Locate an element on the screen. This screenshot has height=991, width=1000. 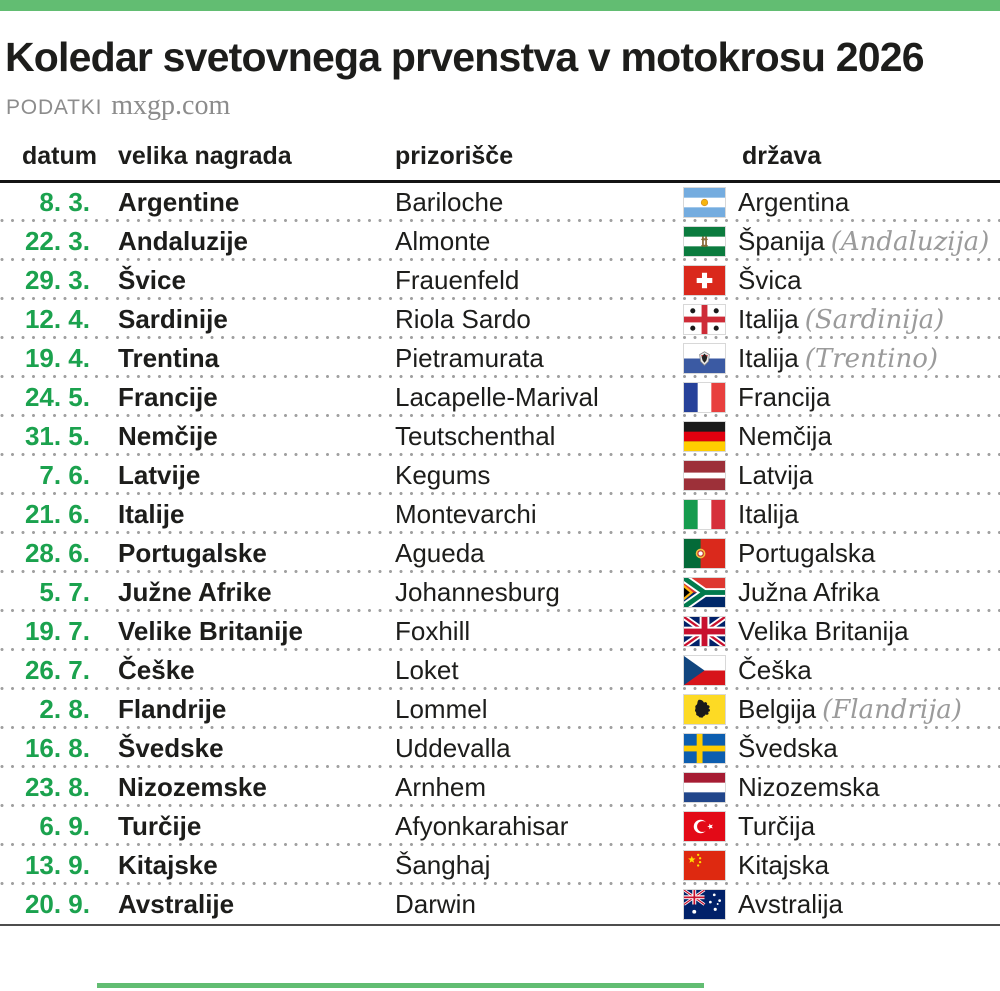
country-cell: Nizozemska is located at coordinates (863, 787).